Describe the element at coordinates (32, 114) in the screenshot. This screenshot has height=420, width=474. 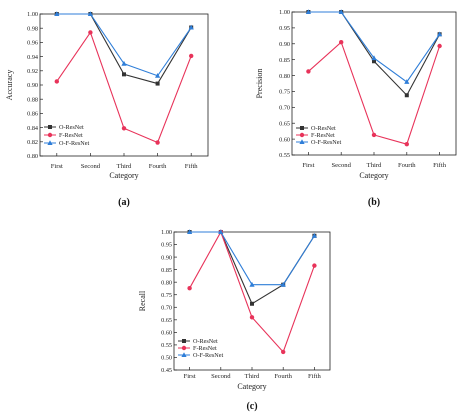
I see `y-tick-label: 0.86` at that location.